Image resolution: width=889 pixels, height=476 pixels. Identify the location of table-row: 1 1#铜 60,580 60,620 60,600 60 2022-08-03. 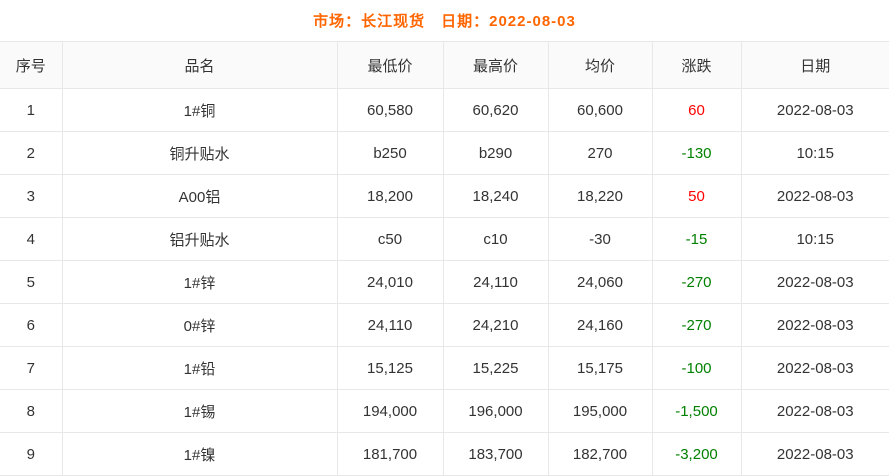
(444, 110).